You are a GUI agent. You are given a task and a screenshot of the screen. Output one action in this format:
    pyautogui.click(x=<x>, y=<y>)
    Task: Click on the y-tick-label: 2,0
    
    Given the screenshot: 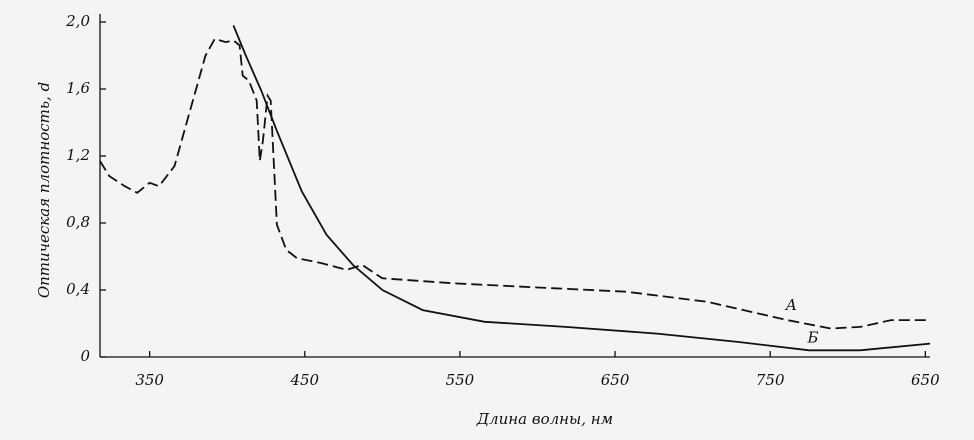 What is the action you would take?
    pyautogui.click(x=77, y=21)
    